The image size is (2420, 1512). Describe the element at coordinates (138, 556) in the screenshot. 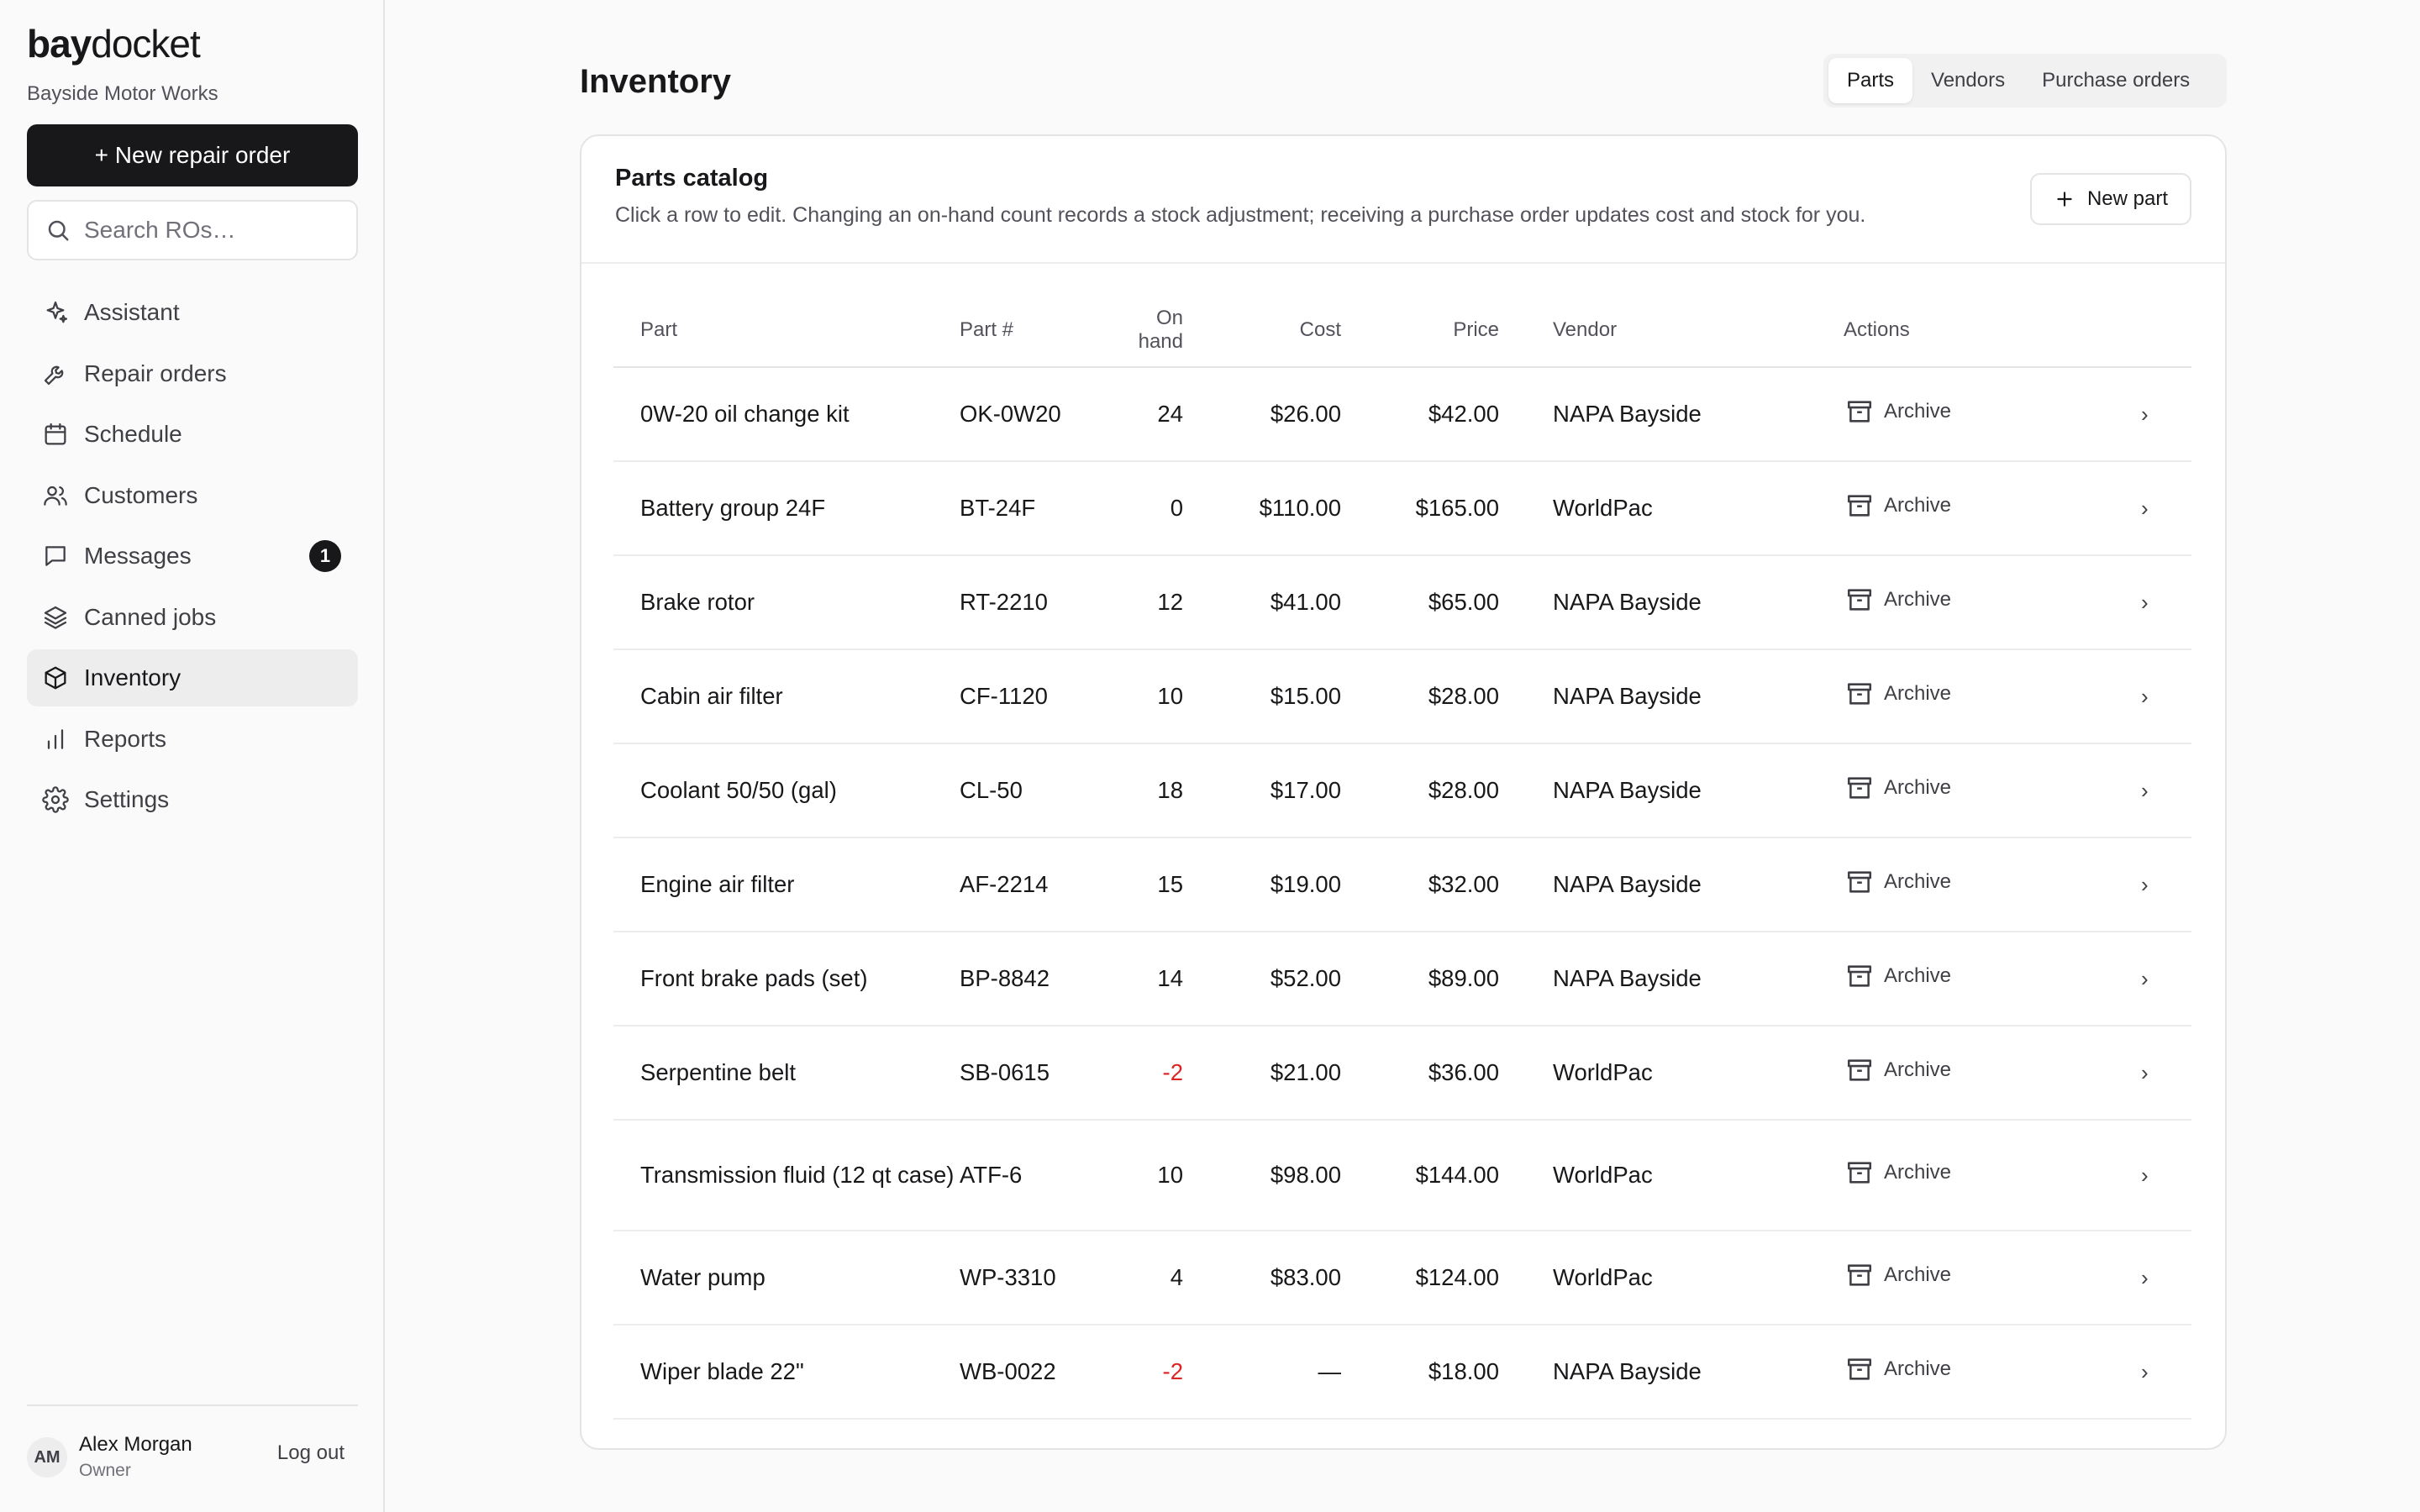

I see `sidebar-item-label: Messages` at that location.